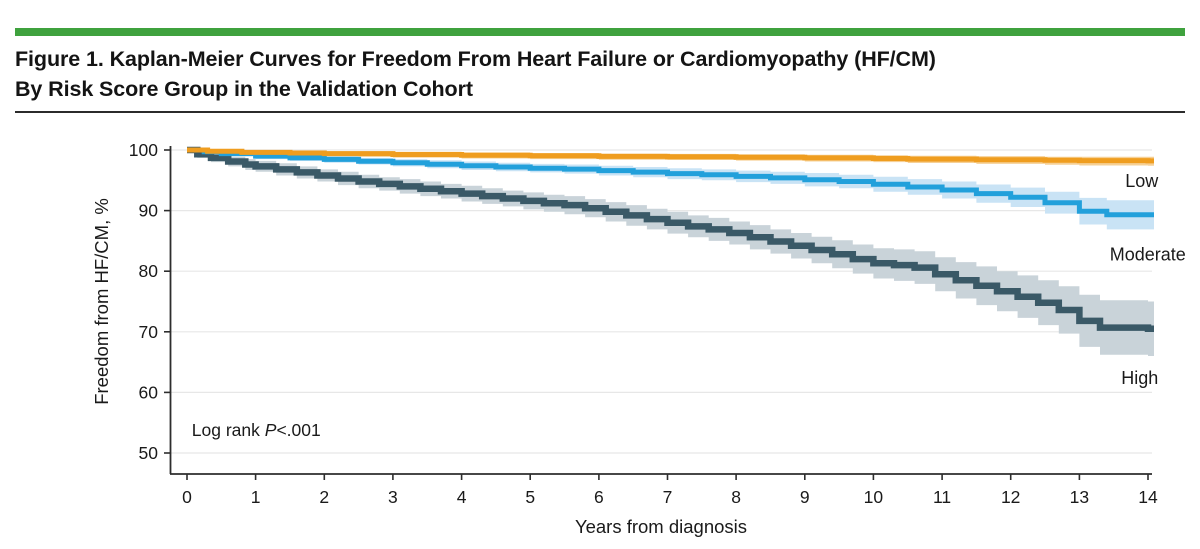 Image resolution: width=1200 pixels, height=549 pixels. I want to click on x-tick-label: 12, so click(1010, 497).